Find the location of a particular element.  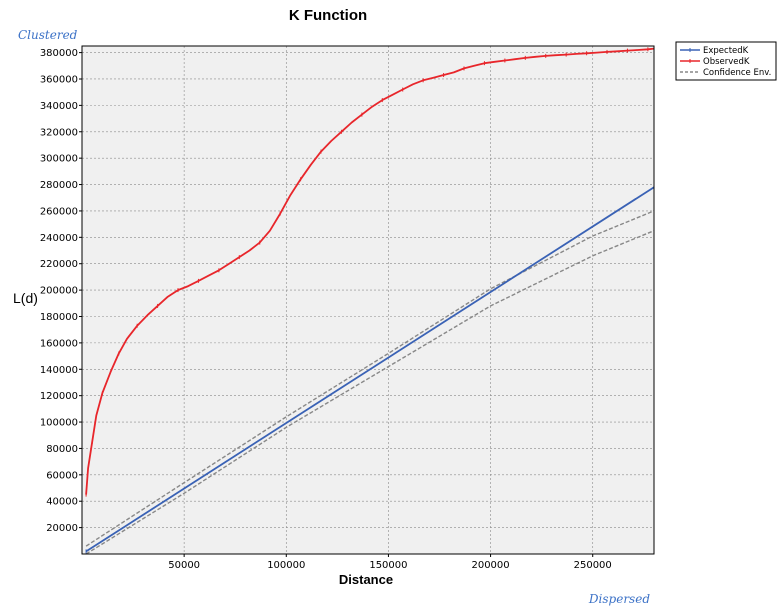

legend-entry-label: ExpectedK is located at coordinates (726, 51).